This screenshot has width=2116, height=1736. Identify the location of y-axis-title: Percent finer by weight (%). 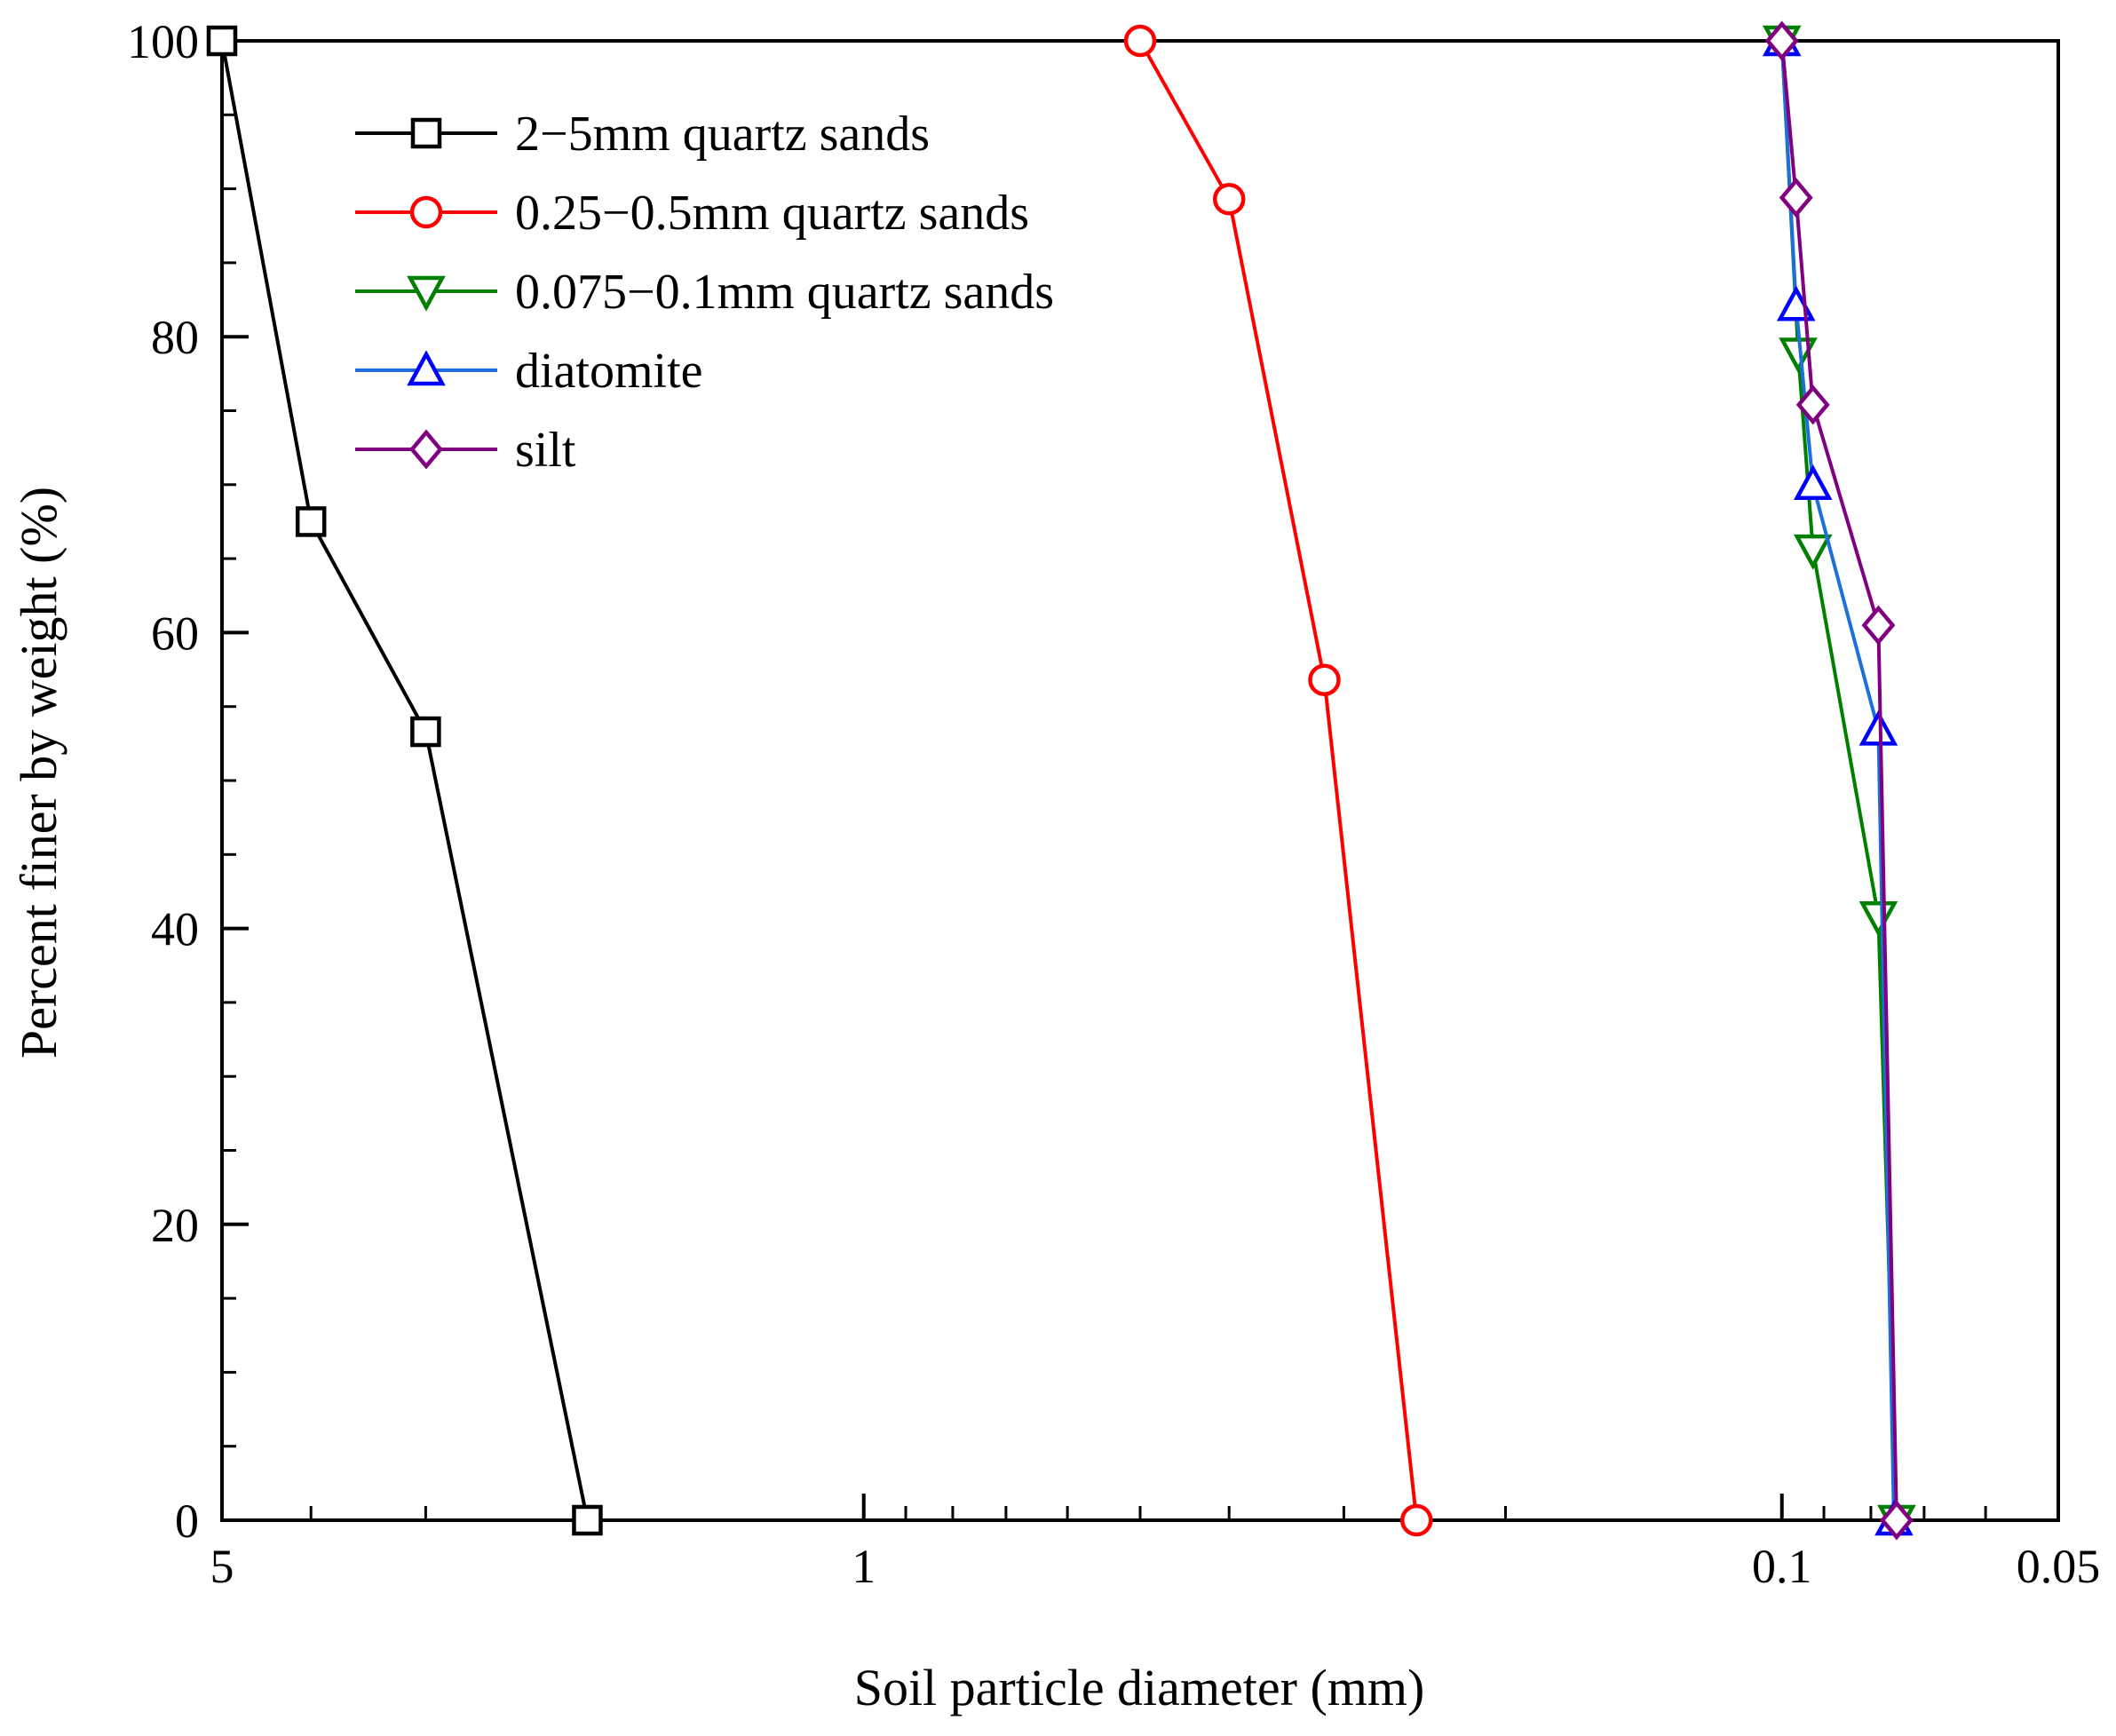
(38, 772).